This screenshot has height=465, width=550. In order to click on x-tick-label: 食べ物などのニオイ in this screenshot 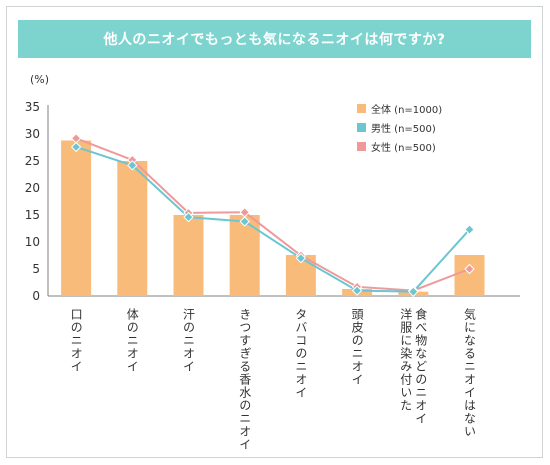, I will do `click(421, 366)`.